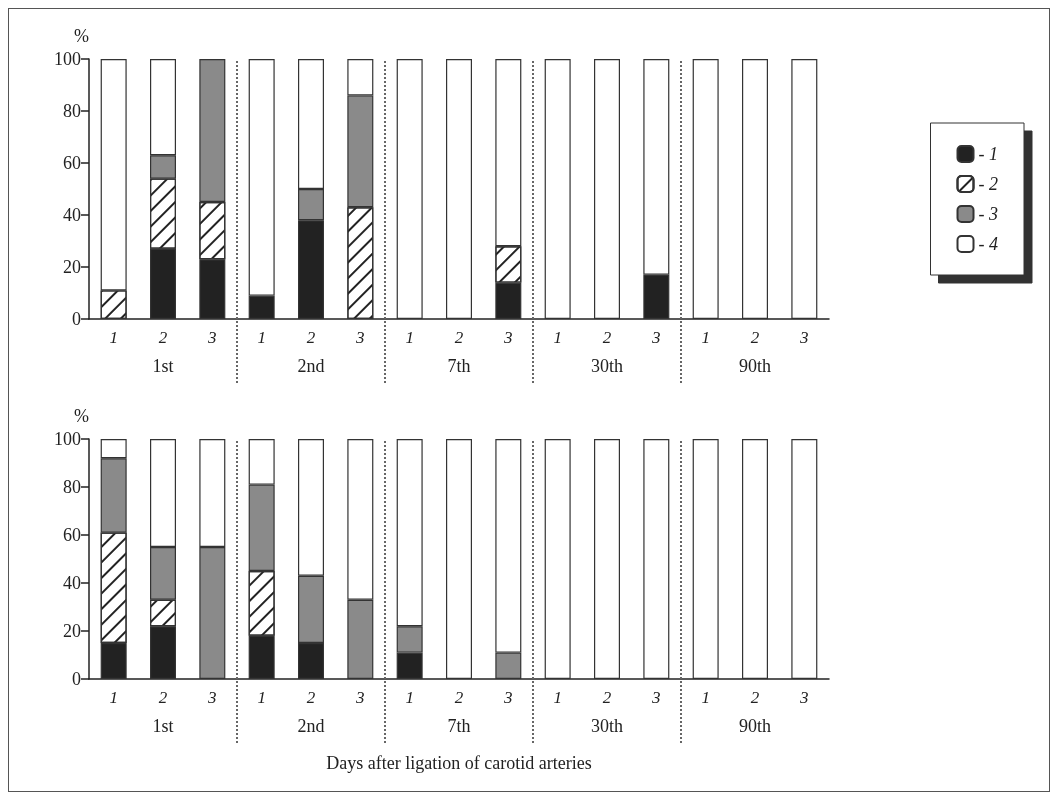 This screenshot has width=1059, height=802. What do you see at coordinates (988, 244) in the screenshot?
I see `legend-label: - 4` at bounding box center [988, 244].